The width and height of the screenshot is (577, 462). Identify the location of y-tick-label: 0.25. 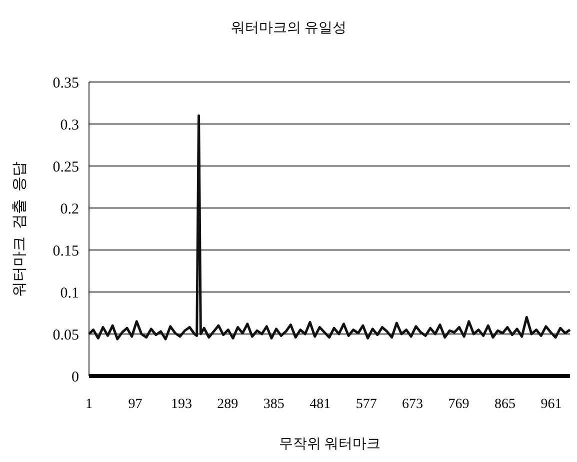
(65, 167).